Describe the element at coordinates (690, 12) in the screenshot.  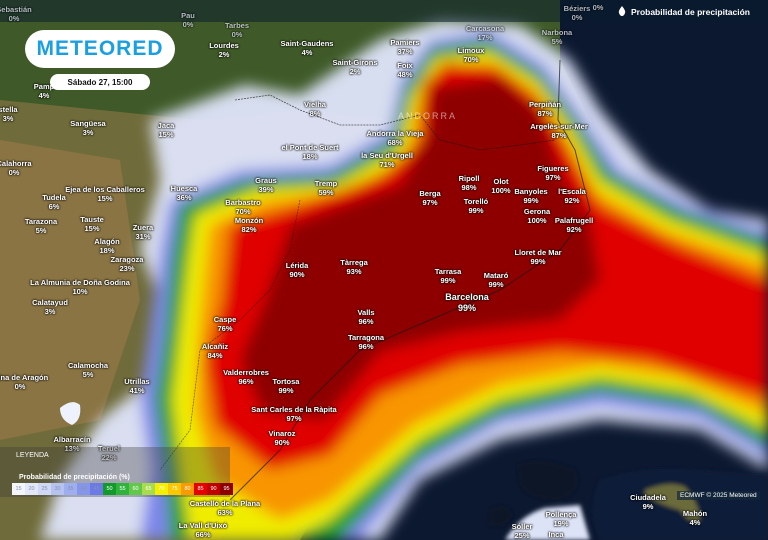
I see `map-title-text: Probabilidad de precipitación` at that location.